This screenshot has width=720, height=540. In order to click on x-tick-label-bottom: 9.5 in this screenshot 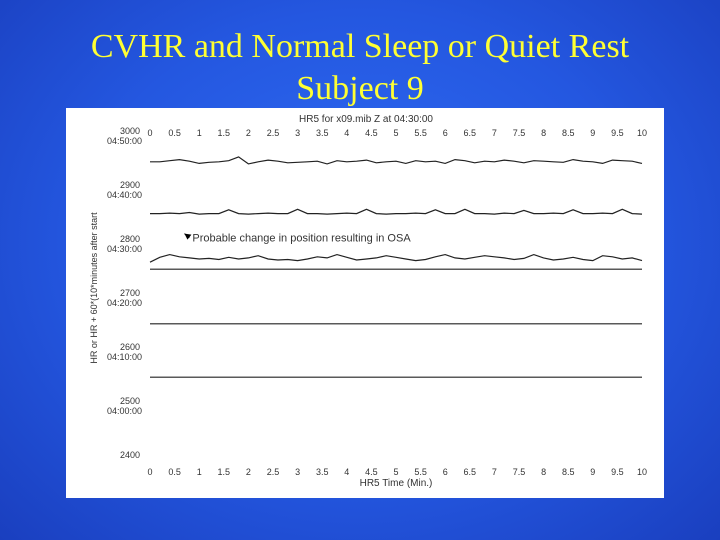, I will do `click(617, 472)`.